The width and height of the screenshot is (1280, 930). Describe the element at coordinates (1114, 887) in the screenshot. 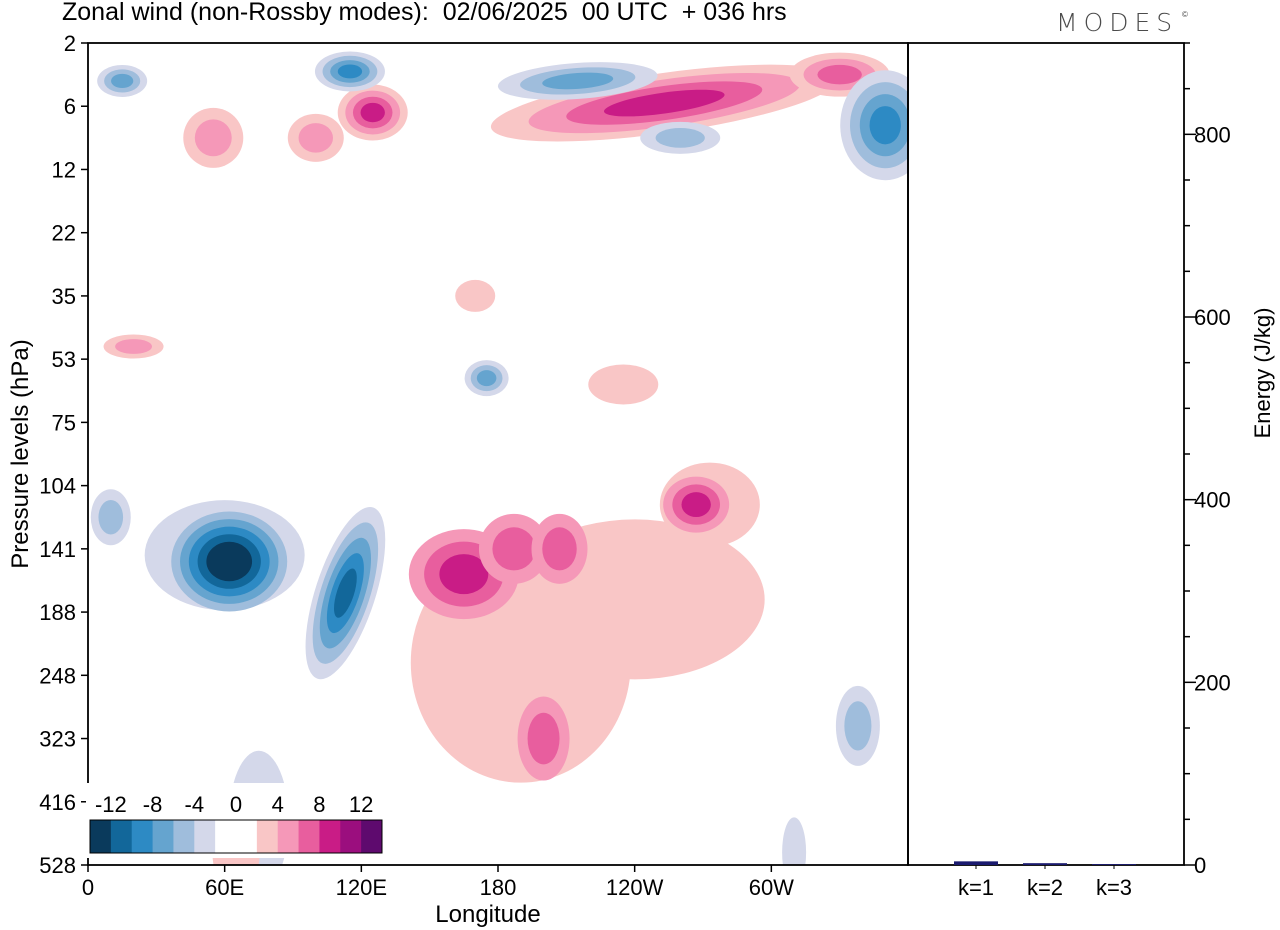

I see `energy-category-label: k=3` at that location.